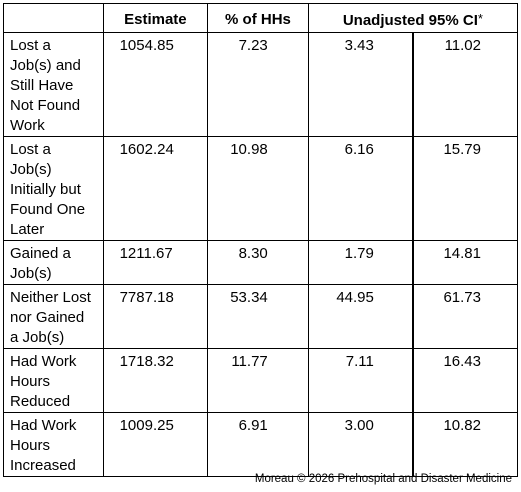  What do you see at coordinates (360, 380) in the screenshot?
I see `cell-ci-low: 7.11` at bounding box center [360, 380].